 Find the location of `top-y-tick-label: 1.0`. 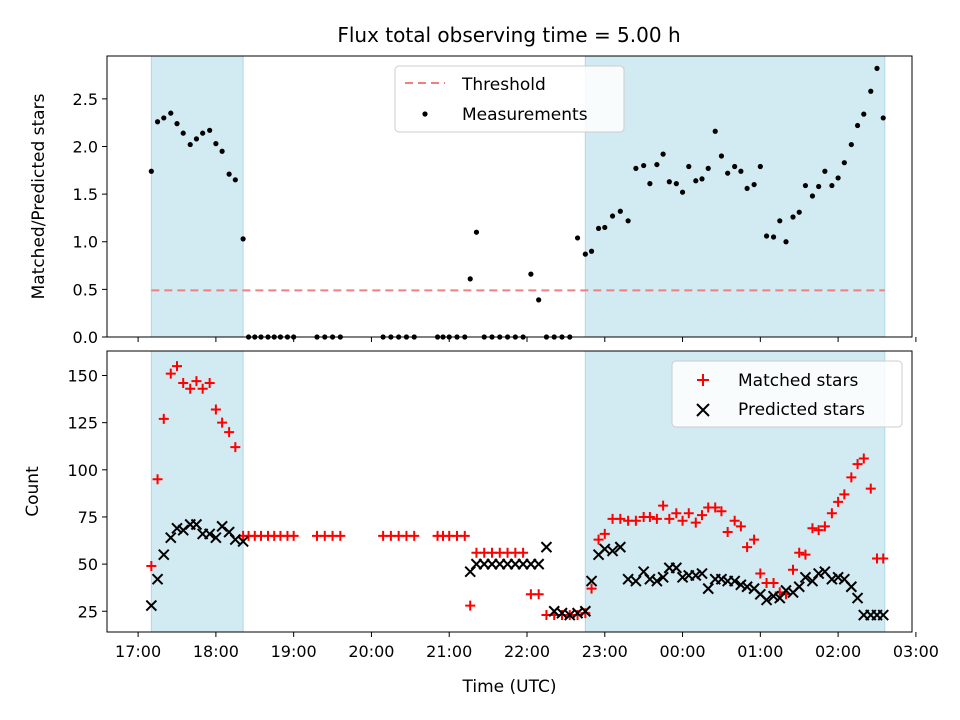

top-y-tick-label: 1.0 is located at coordinates (85, 242).